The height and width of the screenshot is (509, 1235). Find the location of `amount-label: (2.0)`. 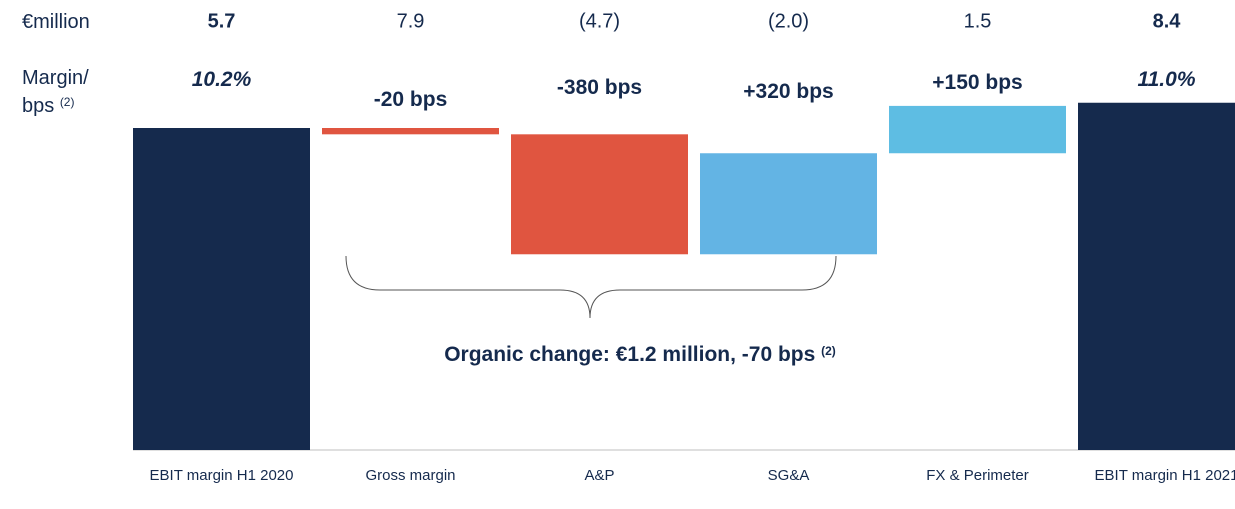

amount-label: (2.0) is located at coordinates (788, 21).